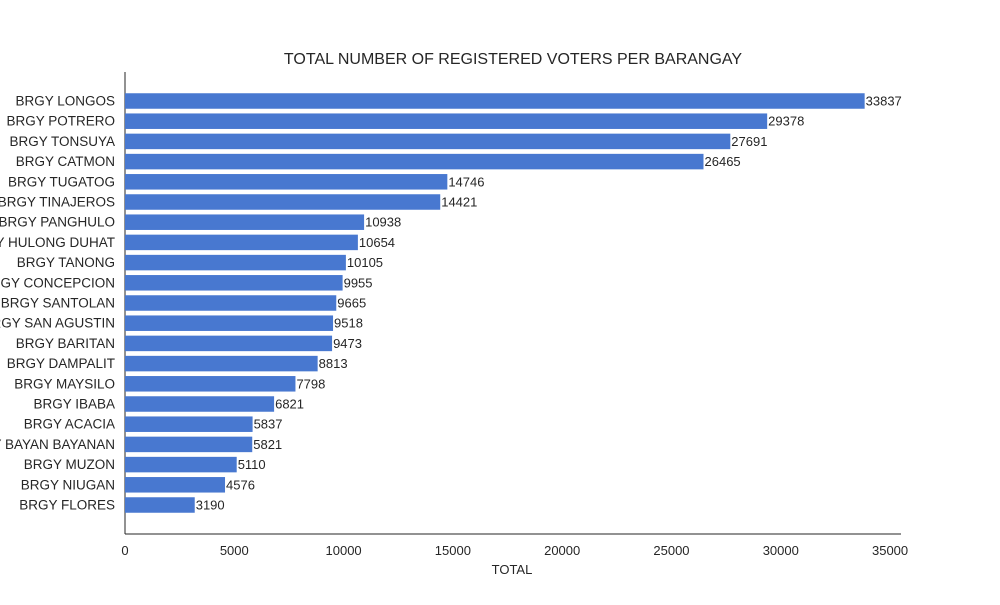  I want to click on category-label: BRGY FLORES, so click(67, 505).